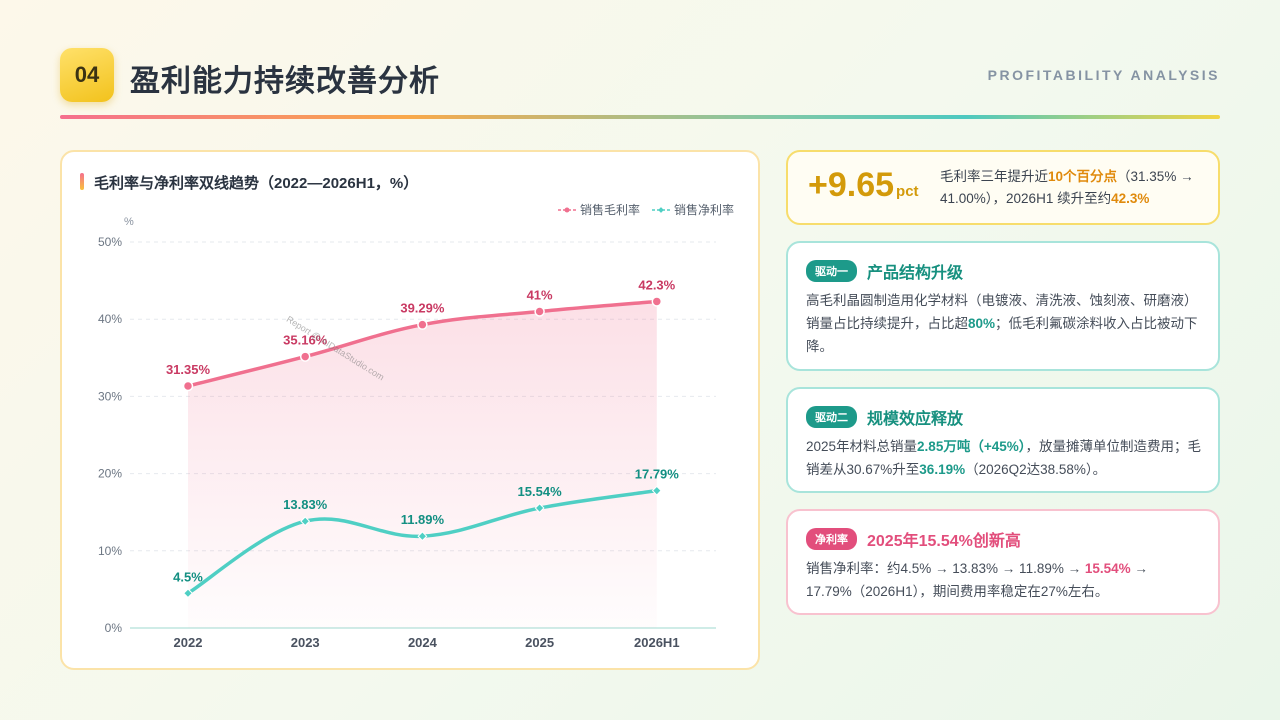 This screenshot has width=1280, height=720. I want to click on legend-item-net-margin: 销售净利率, so click(692, 209).